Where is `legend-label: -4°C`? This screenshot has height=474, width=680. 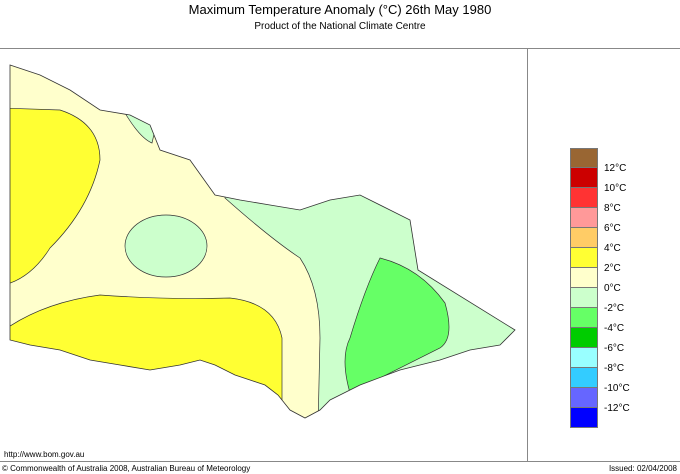
legend-label: -4°C is located at coordinates (614, 328).